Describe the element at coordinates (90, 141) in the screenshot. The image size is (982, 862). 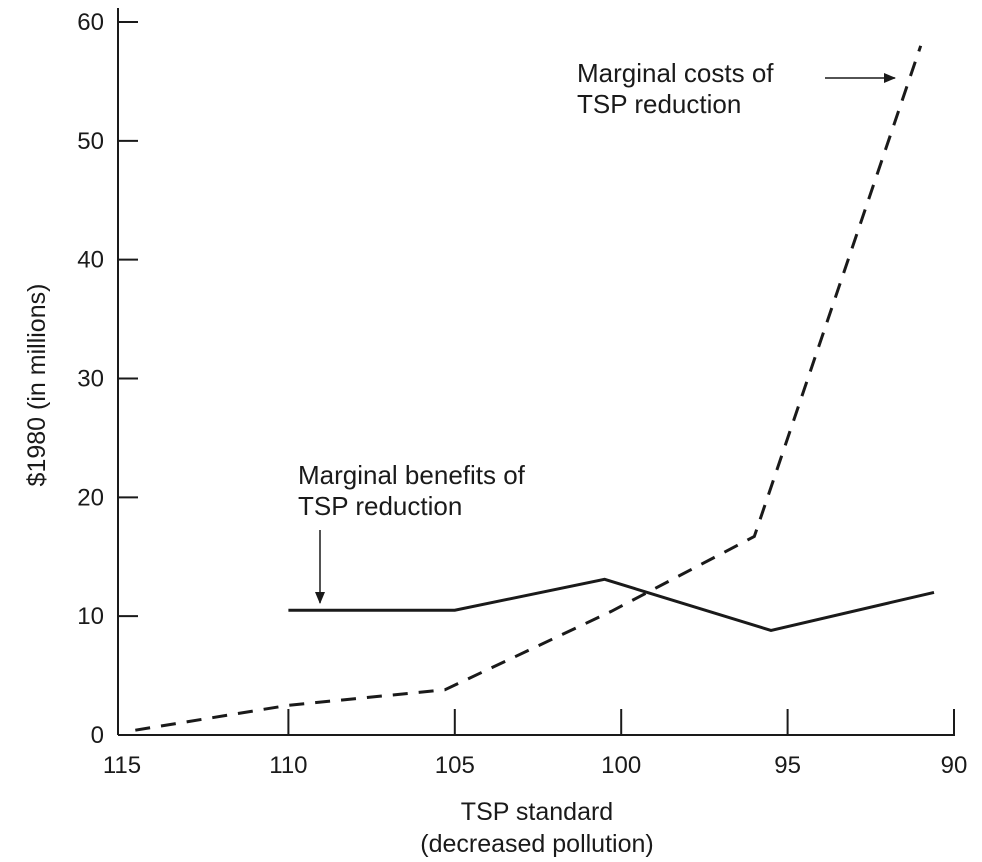
I see `y-tick-label: 50` at that location.